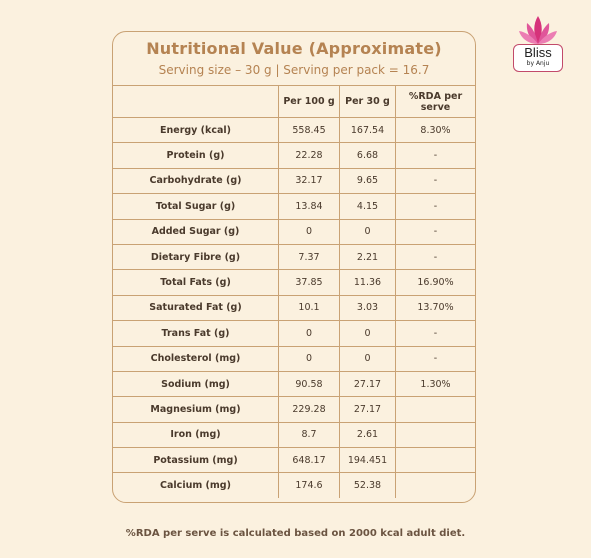  Describe the element at coordinates (196, 485) in the screenshot. I see `nutrient-name: Calcium (mg)` at that location.